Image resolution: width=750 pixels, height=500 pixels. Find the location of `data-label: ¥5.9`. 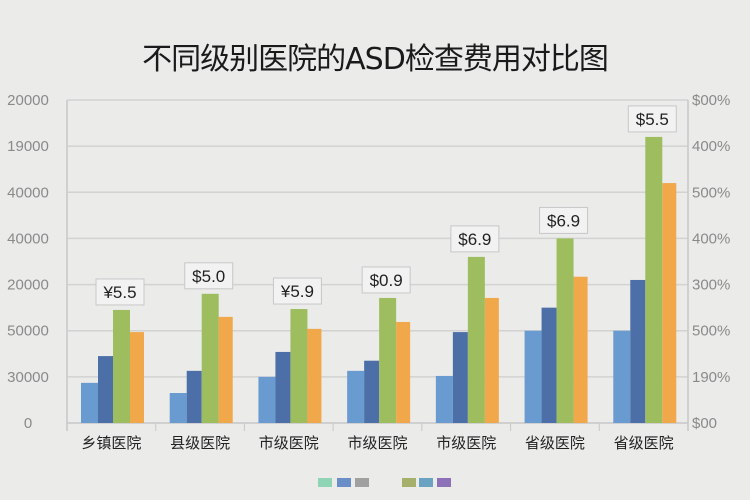

data-label: ¥5.9 is located at coordinates (297, 291).